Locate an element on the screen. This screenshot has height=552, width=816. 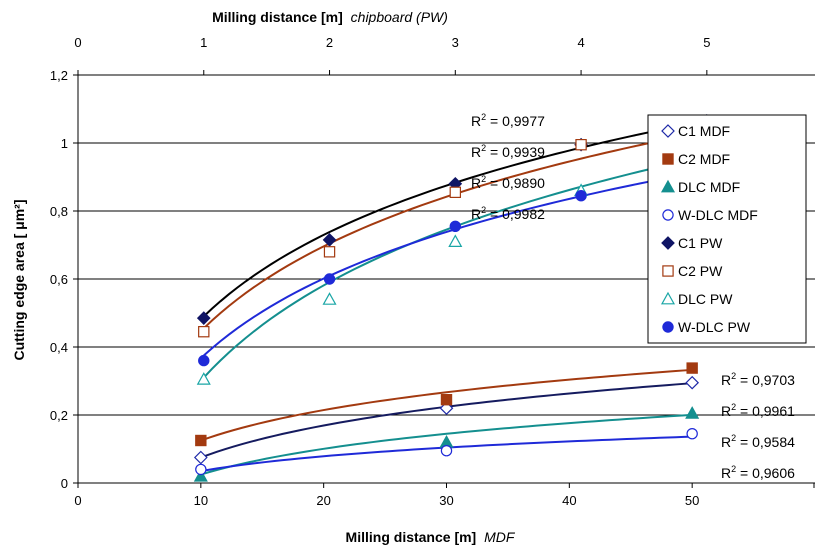
legend-label: DLC PW is located at coordinates (705, 299).